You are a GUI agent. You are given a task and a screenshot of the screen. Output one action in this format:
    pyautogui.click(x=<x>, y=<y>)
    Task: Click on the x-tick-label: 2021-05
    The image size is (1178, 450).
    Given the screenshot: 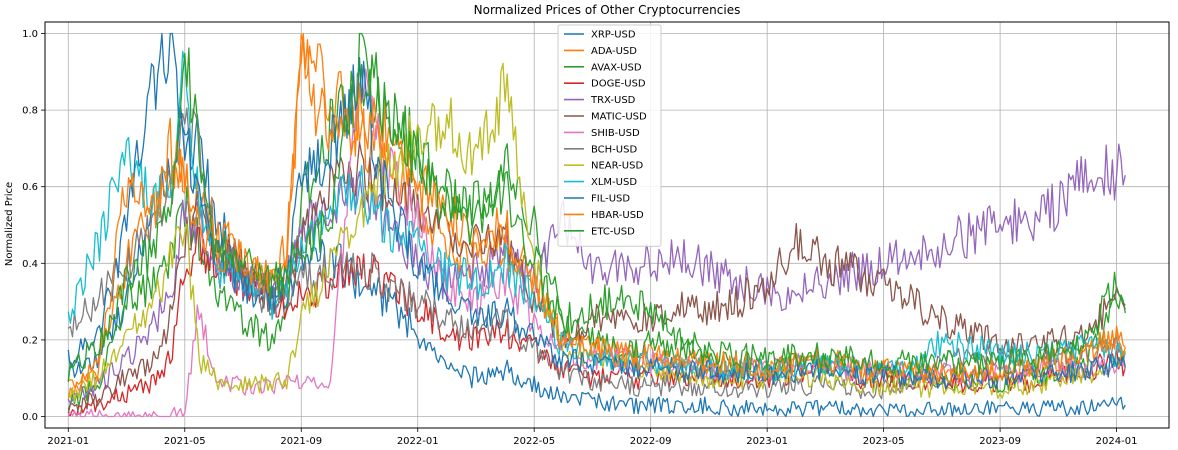 What is the action you would take?
    pyautogui.click(x=185, y=441)
    